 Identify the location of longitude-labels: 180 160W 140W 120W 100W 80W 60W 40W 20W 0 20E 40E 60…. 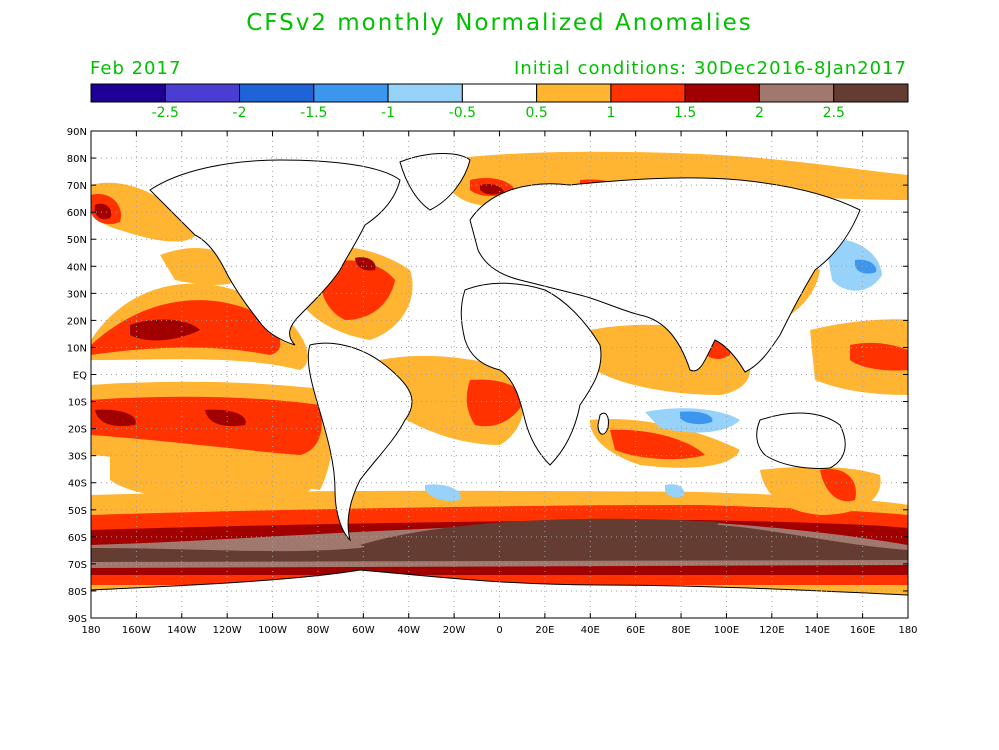
(499, 630).